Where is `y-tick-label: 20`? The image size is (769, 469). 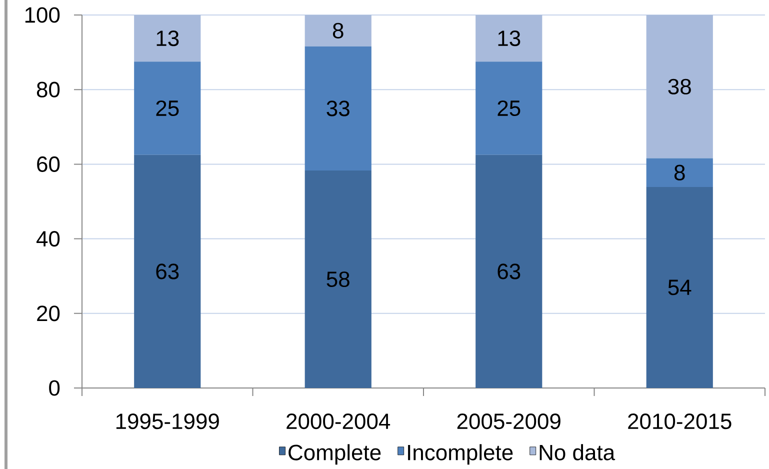
y-tick-label: 20 is located at coordinates (48, 314).